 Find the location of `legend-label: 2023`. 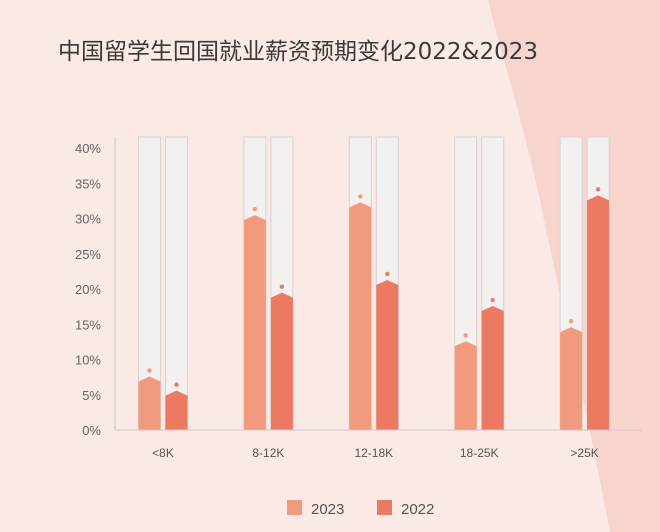

legend-label: 2023 is located at coordinates (327, 509).